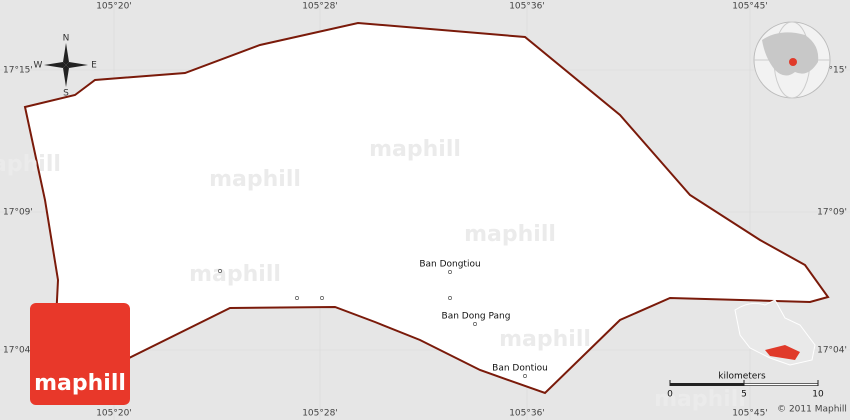 This screenshot has height=420, width=850. I want to click on logo-text: maphill, so click(80, 383).